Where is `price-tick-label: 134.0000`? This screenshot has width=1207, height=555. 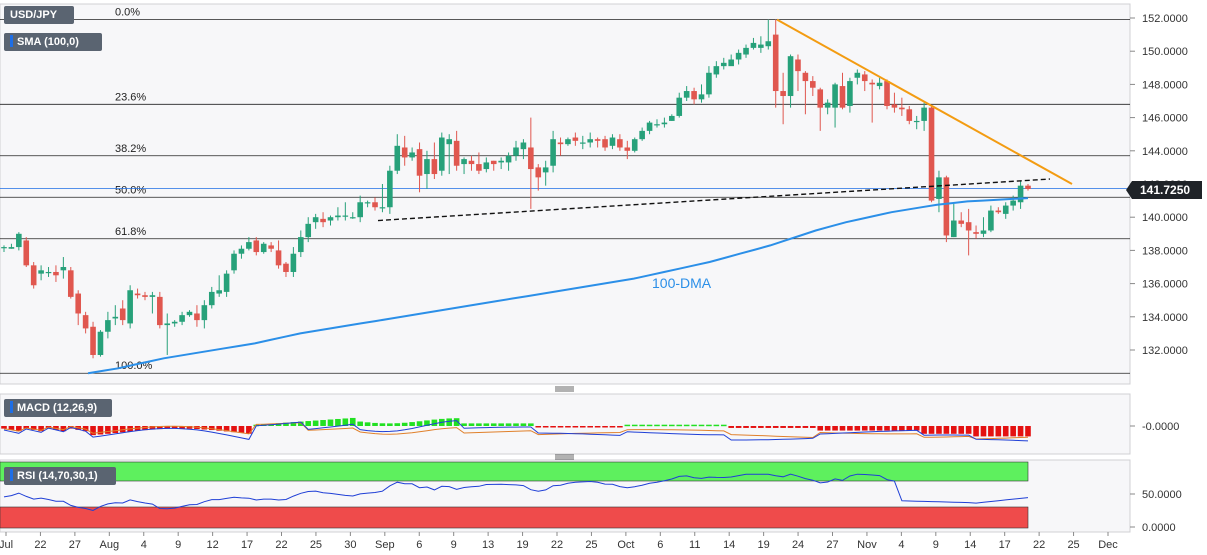 price-tick-label: 134.0000 is located at coordinates (1165, 318).